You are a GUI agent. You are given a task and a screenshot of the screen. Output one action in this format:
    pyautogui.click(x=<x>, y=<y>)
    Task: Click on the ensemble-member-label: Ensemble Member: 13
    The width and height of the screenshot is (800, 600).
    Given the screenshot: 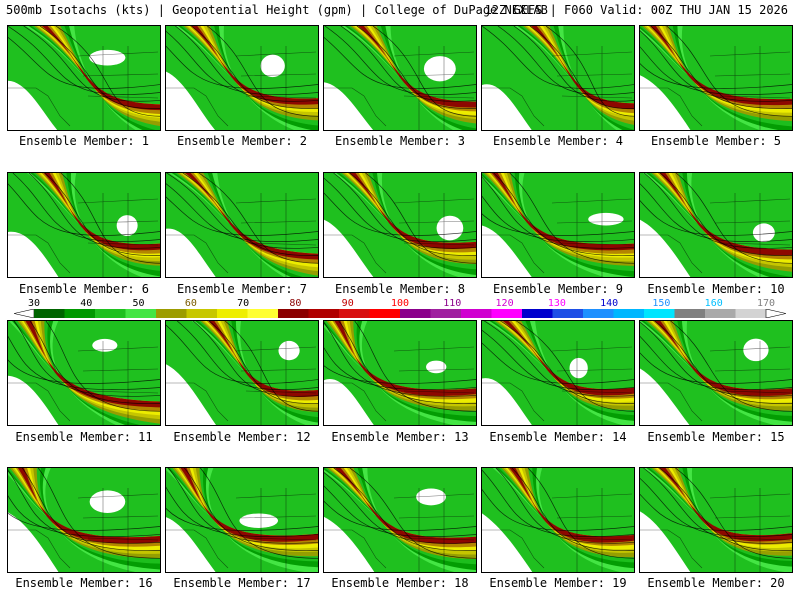 What is the action you would take?
    pyautogui.click(x=400, y=437)
    